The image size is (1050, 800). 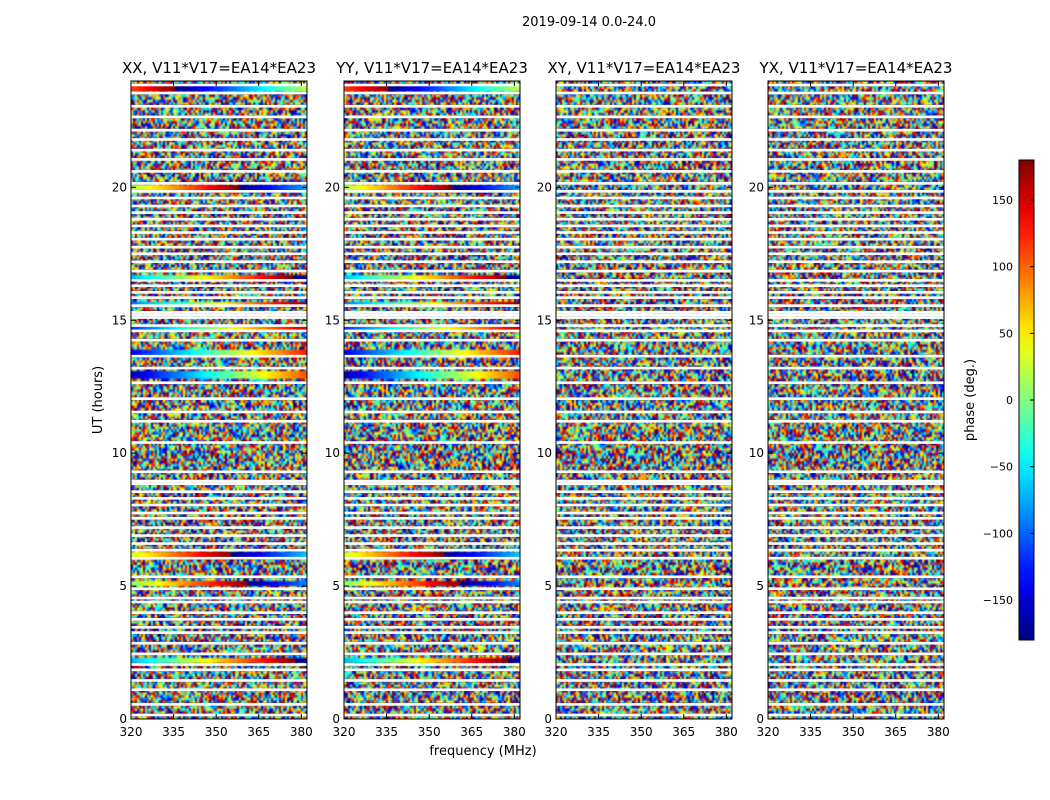 I want to click on x-tick-label: 335, so click(x=386, y=732).